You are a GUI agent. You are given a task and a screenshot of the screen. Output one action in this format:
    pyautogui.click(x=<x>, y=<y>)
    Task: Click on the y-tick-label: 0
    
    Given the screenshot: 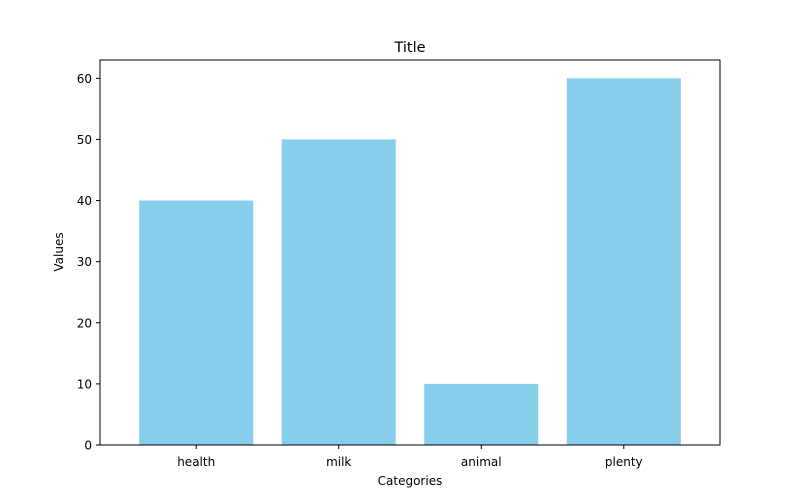 What is the action you would take?
    pyautogui.click(x=88, y=446)
    